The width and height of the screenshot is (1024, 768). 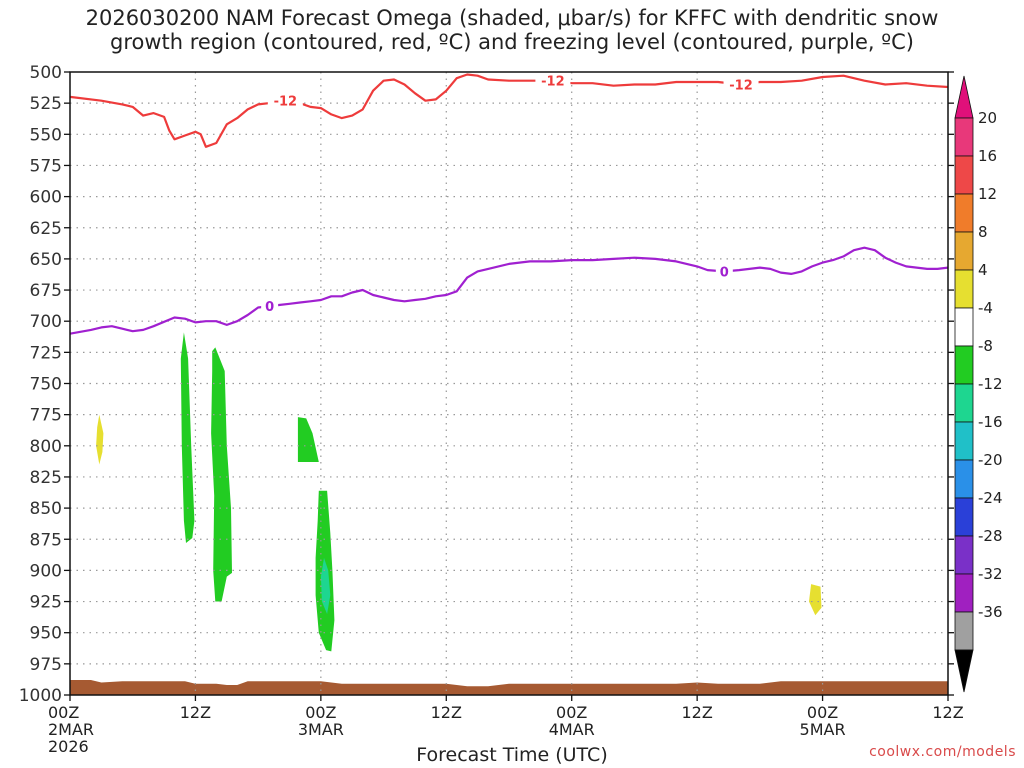 What do you see at coordinates (46, 229) in the screenshot?
I see `y-tick-label: 625` at bounding box center [46, 229].